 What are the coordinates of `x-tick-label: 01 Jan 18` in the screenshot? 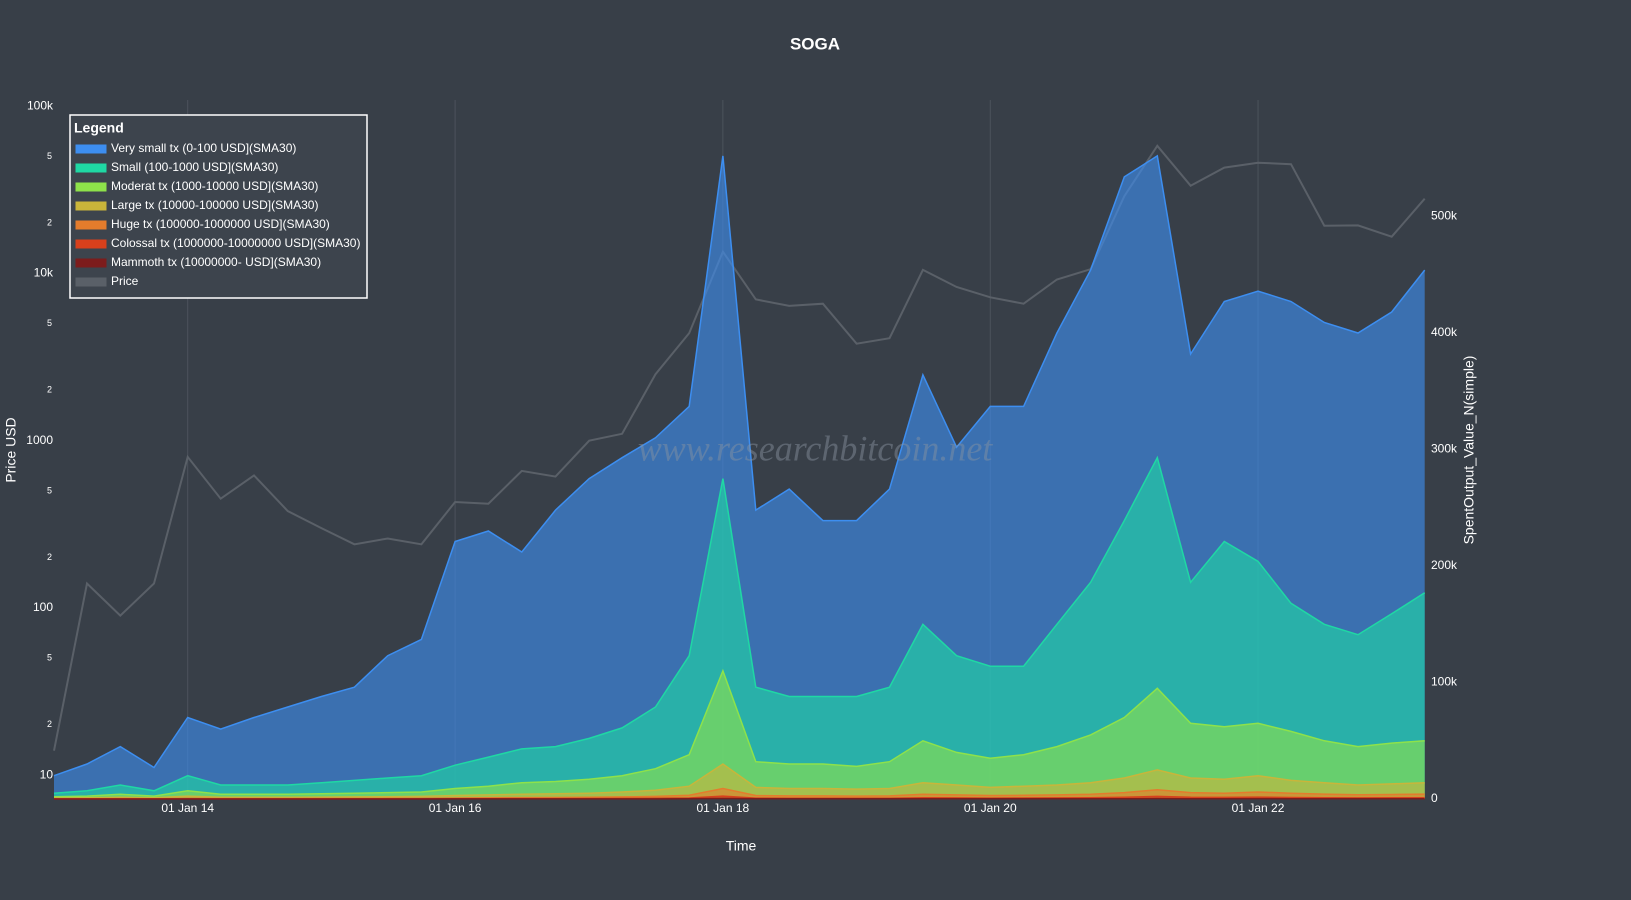 It's located at (723, 808).